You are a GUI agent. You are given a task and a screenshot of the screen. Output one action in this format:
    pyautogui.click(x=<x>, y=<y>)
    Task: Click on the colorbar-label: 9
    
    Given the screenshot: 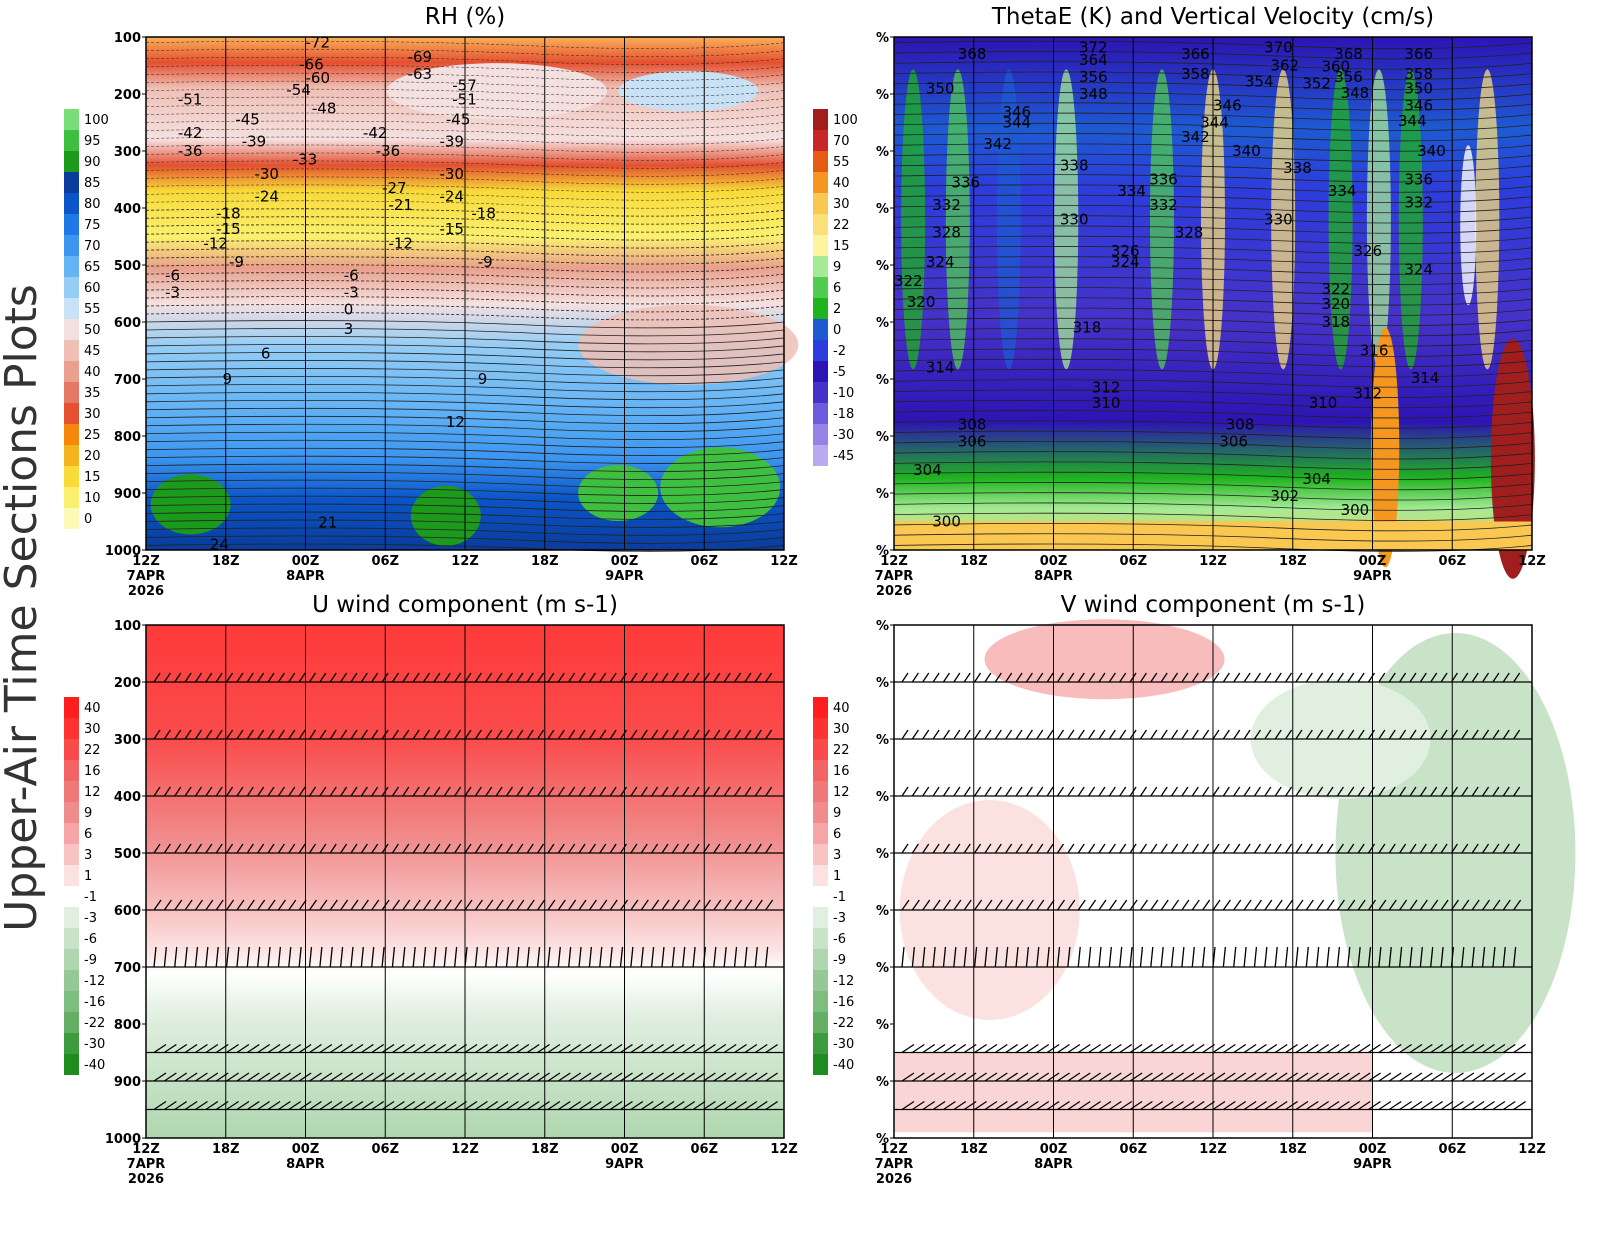 What is the action you would take?
    pyautogui.click(x=88, y=813)
    